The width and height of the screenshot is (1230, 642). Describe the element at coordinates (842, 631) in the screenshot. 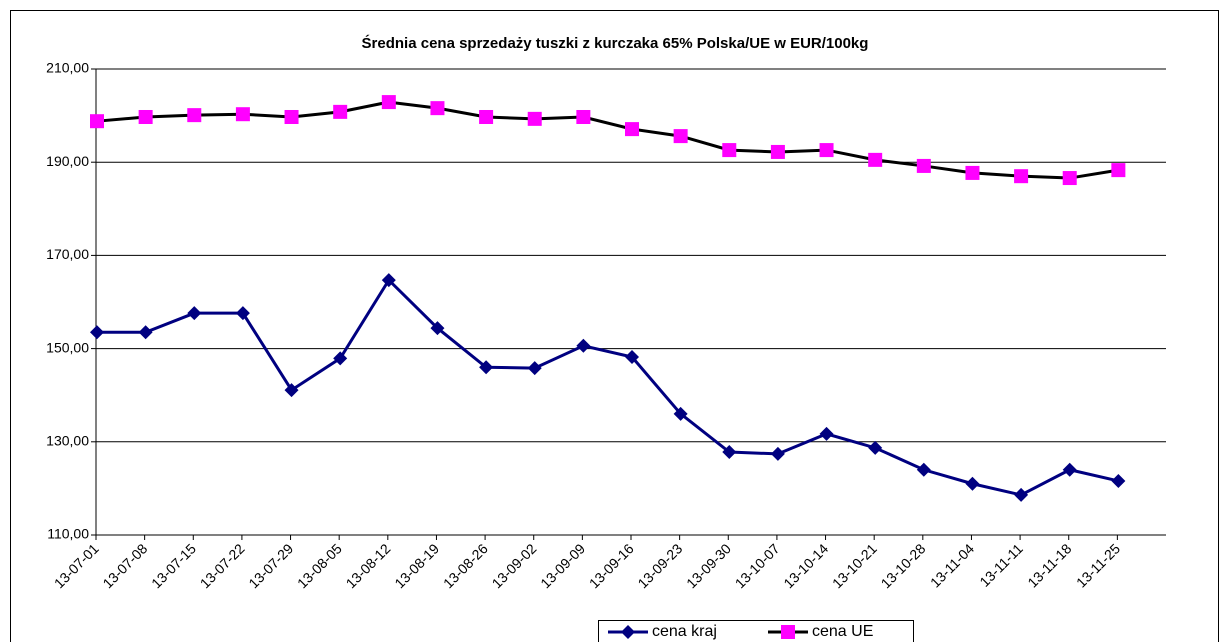

I see `legend-label: cena UE` at that location.